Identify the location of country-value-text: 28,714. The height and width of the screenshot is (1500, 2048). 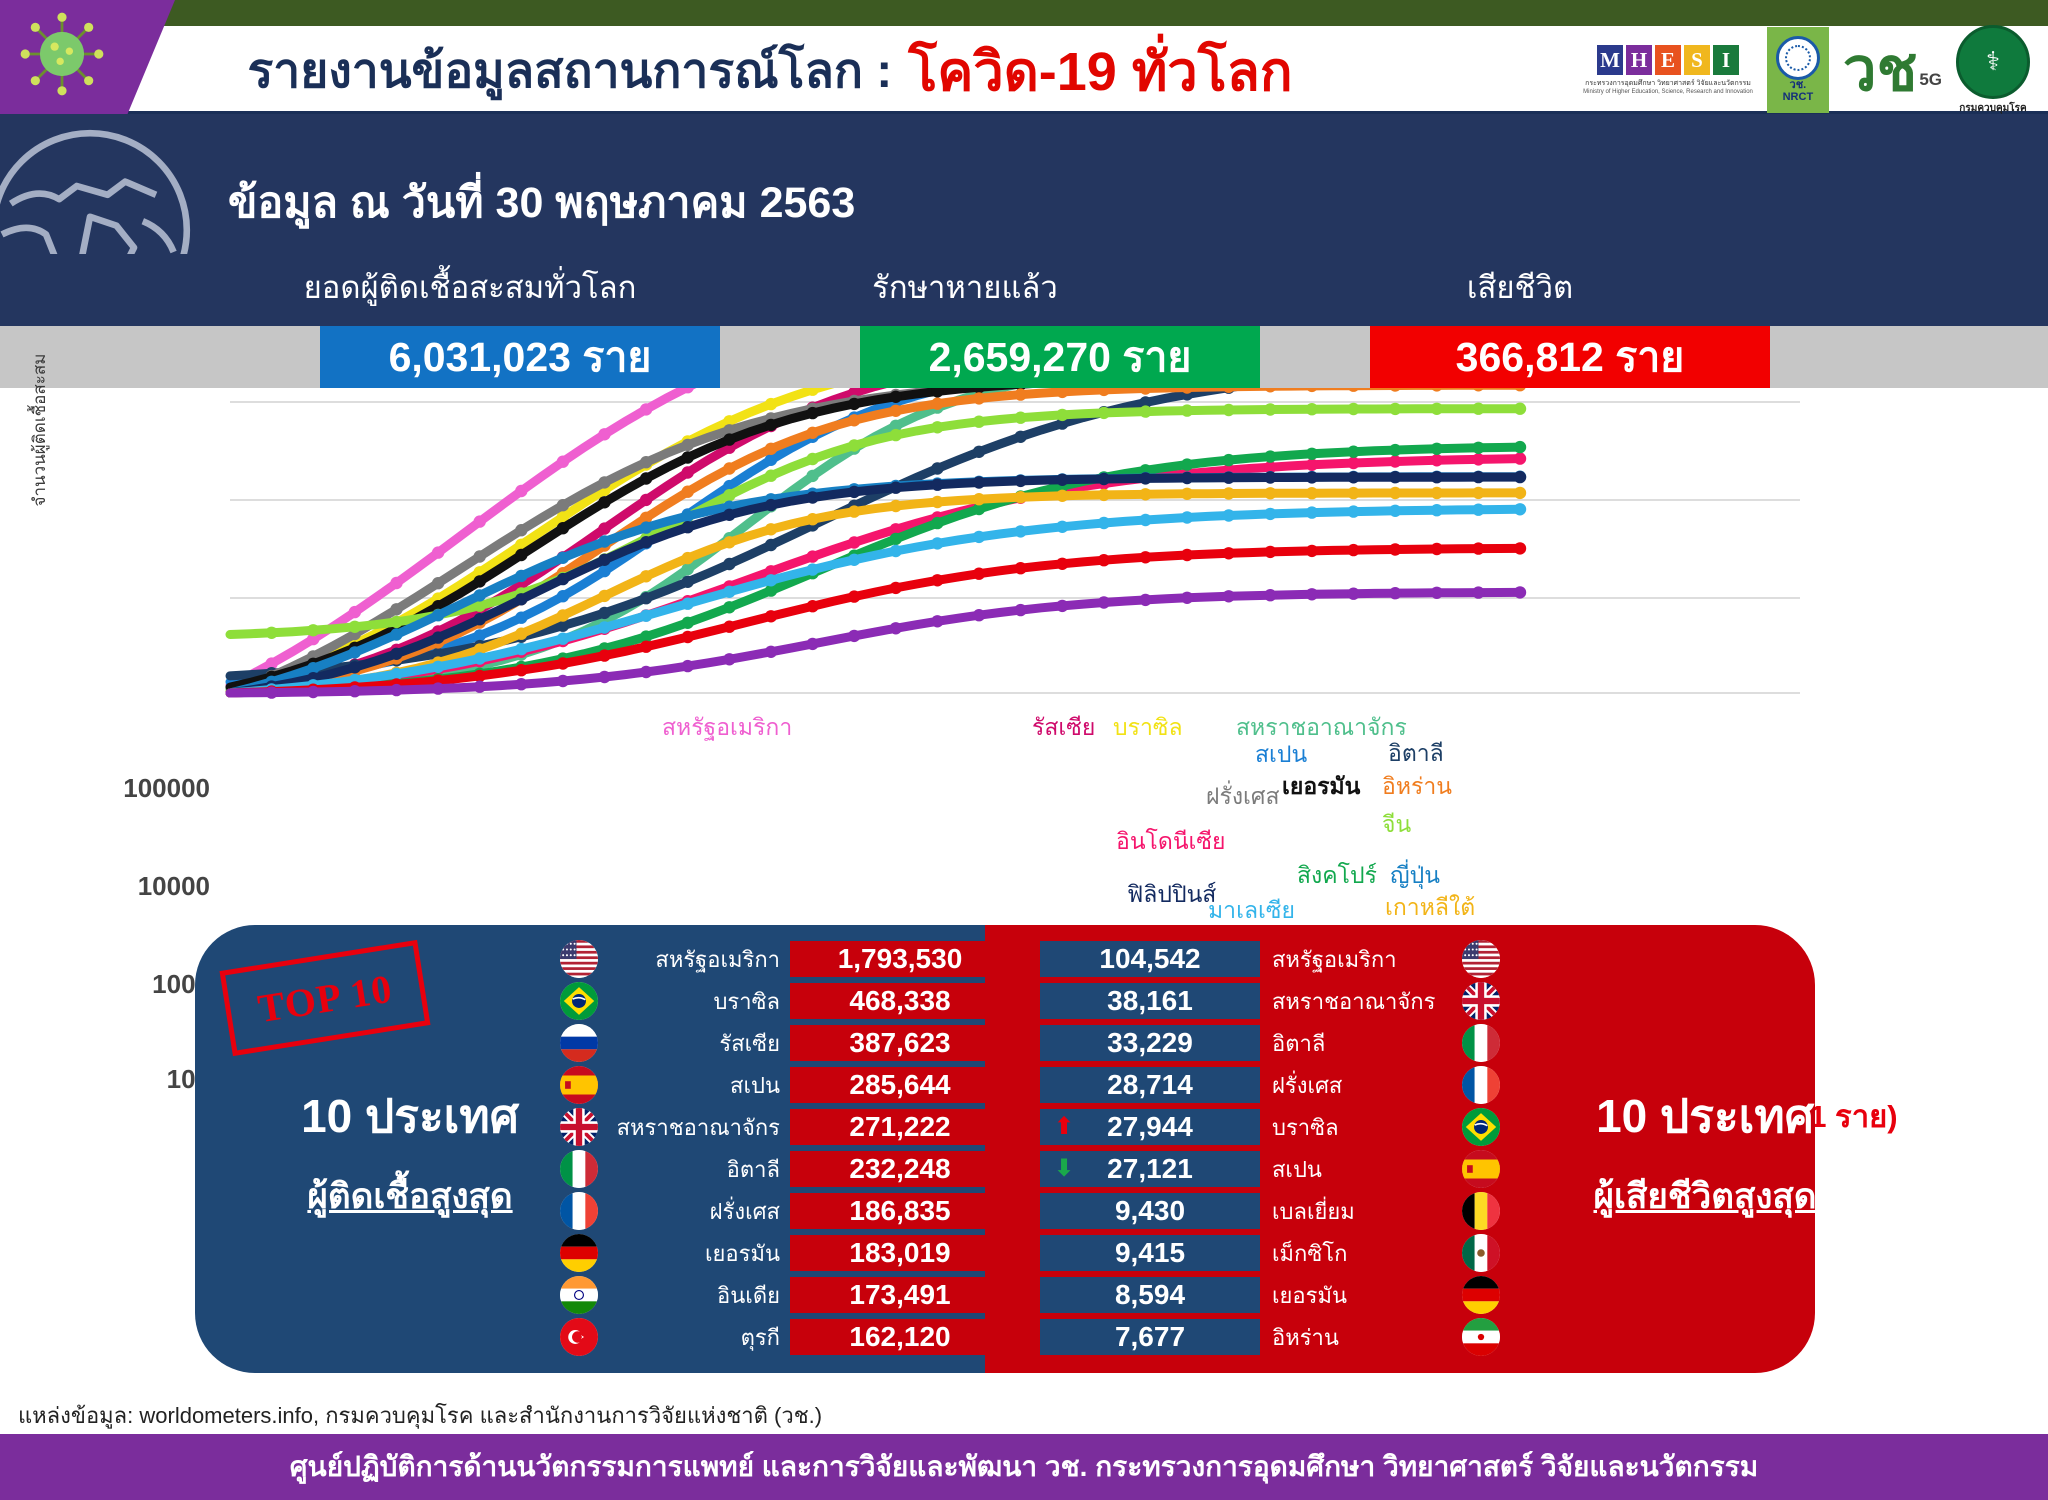
(1150, 1084).